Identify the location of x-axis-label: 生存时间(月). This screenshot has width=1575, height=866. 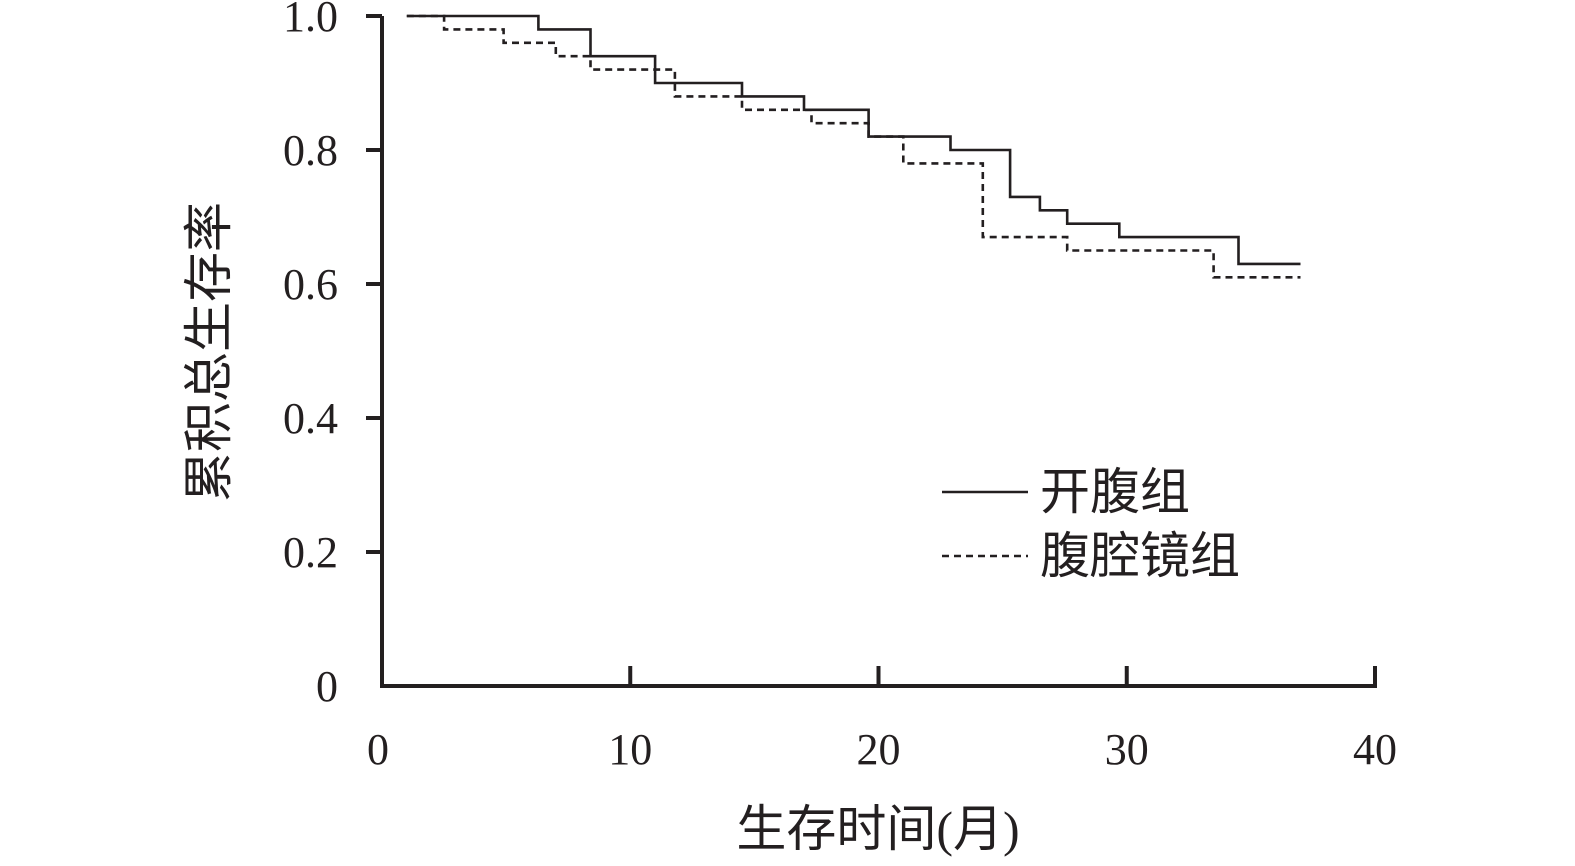
(877, 829).